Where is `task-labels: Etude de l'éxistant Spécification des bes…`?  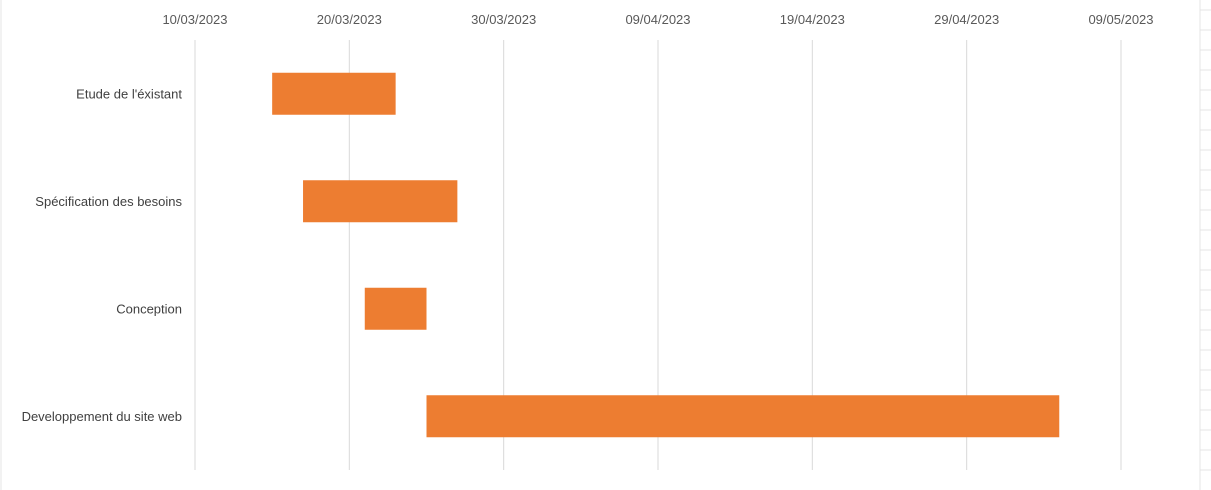
task-labels: Etude de l'éxistant Spécification des bes… is located at coordinates (102, 255).